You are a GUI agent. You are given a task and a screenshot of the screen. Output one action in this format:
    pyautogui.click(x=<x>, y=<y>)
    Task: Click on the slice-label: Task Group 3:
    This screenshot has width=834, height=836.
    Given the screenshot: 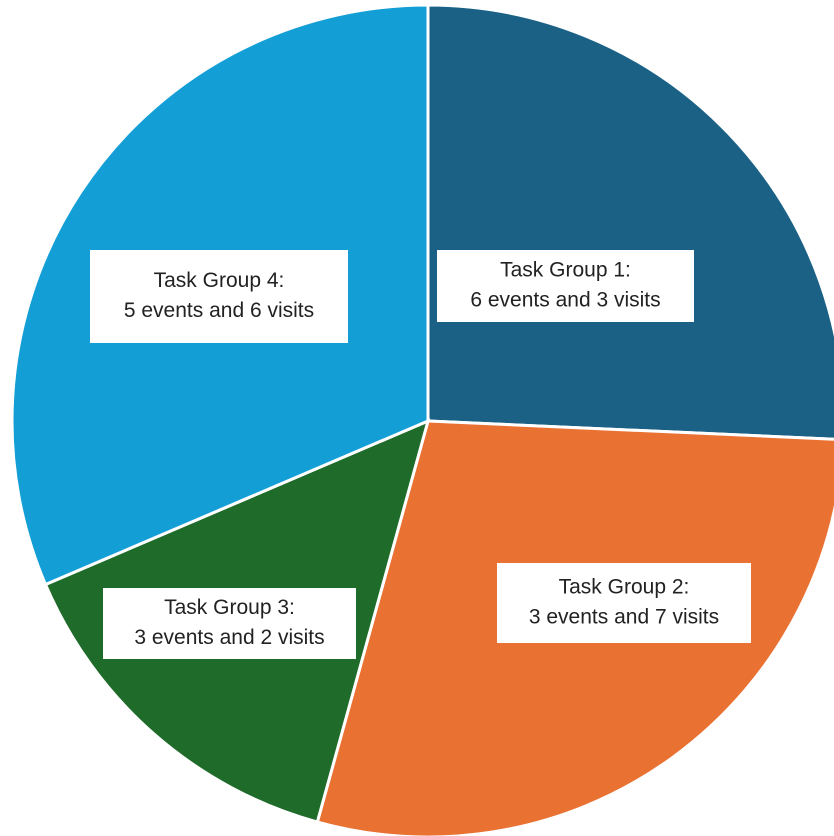 What is the action you would take?
    pyautogui.click(x=229, y=607)
    